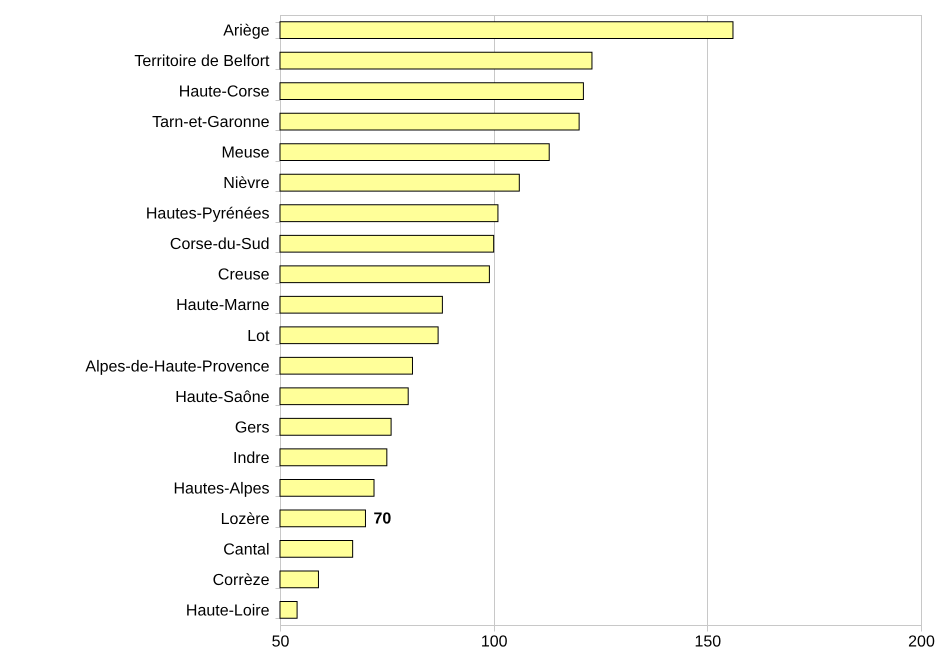  I want to click on y-tick-label: Ariège, so click(246, 31).